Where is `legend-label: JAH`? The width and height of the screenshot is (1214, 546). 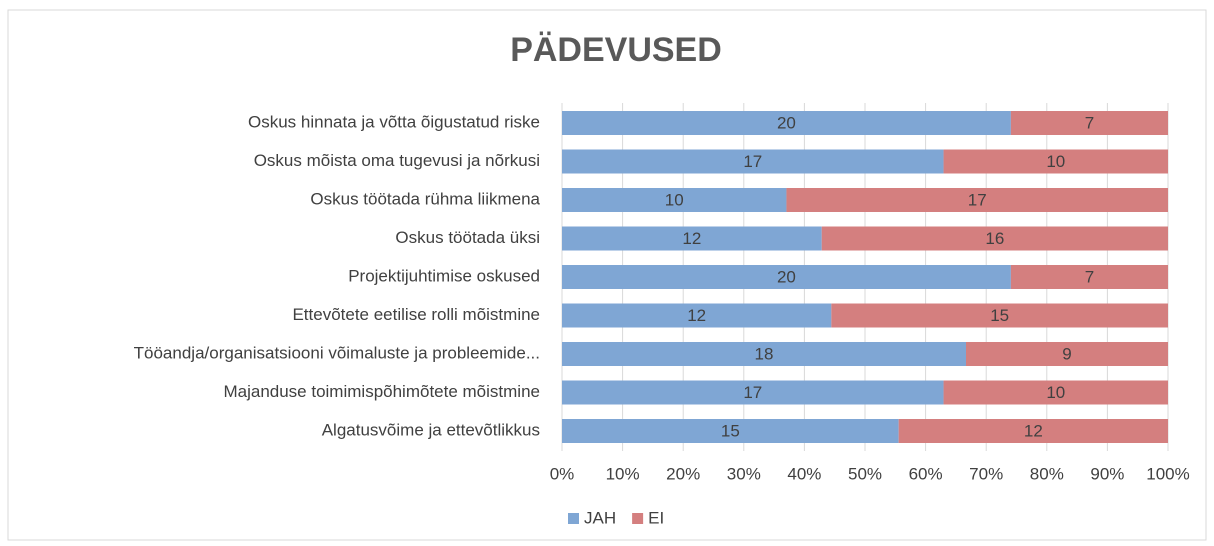 legend-label: JAH is located at coordinates (600, 517).